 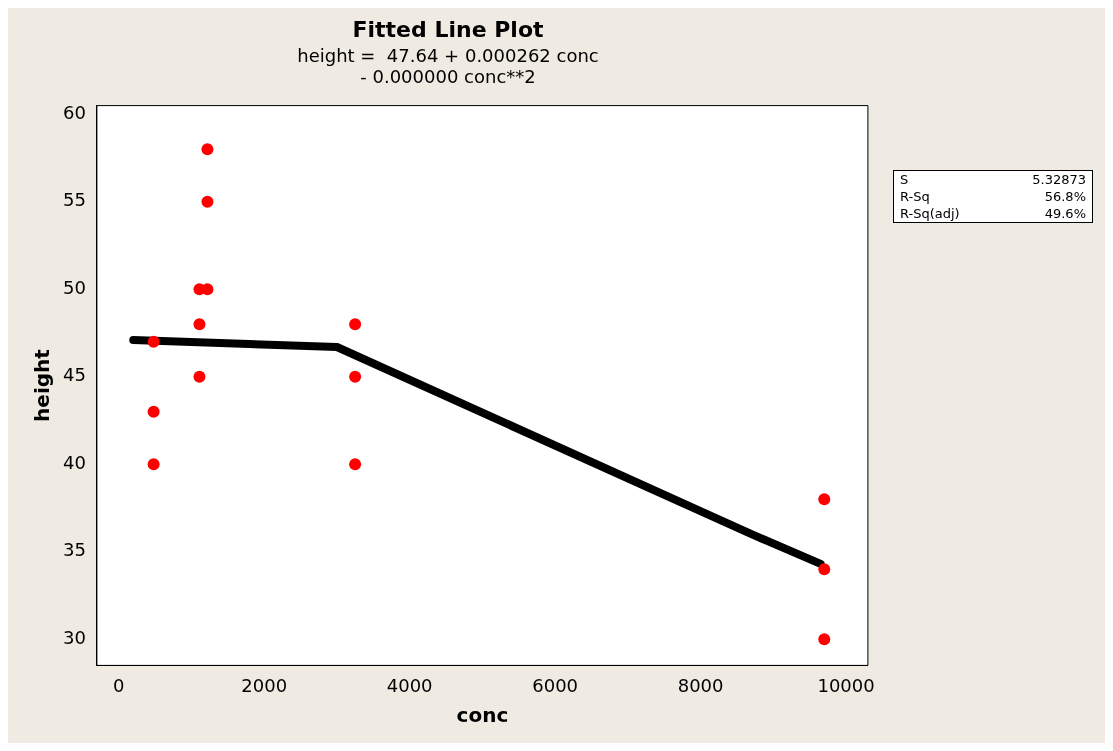 I want to click on text: 56.8%, so click(x=1065, y=196).